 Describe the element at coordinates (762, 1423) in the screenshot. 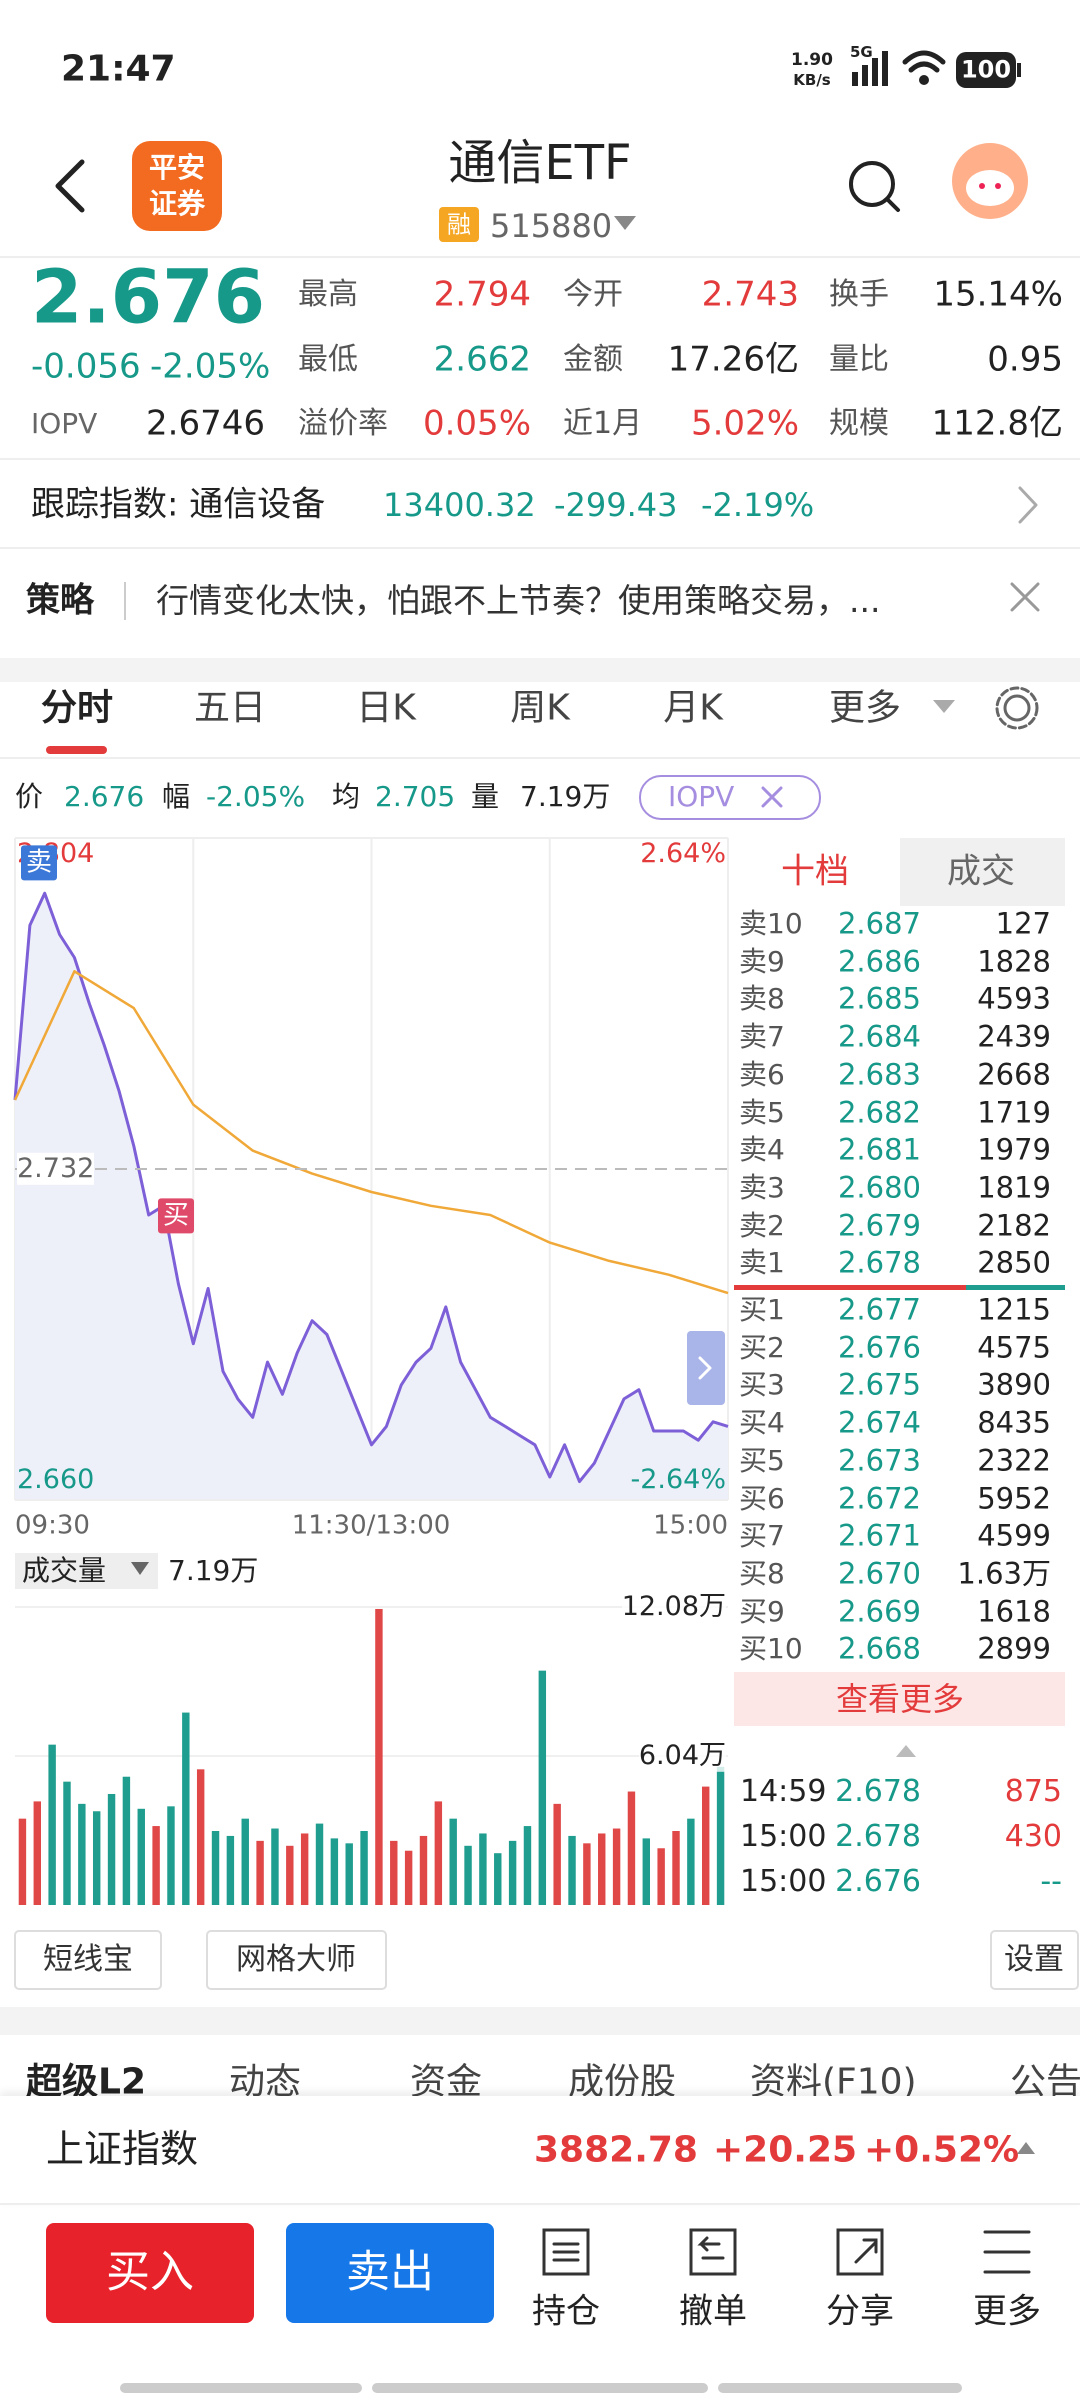

I see `book-level: 买4` at that location.